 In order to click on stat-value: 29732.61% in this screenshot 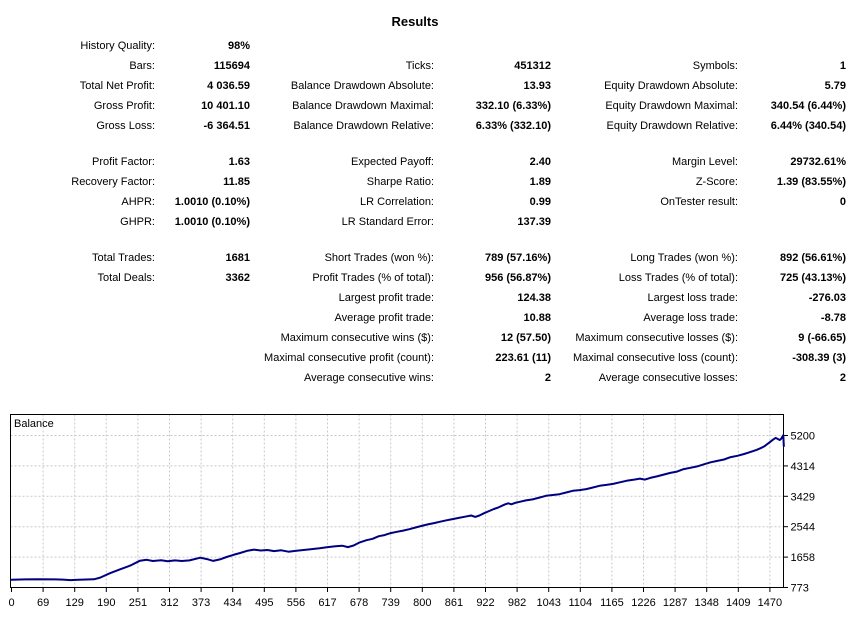, I will do `click(818, 162)`.